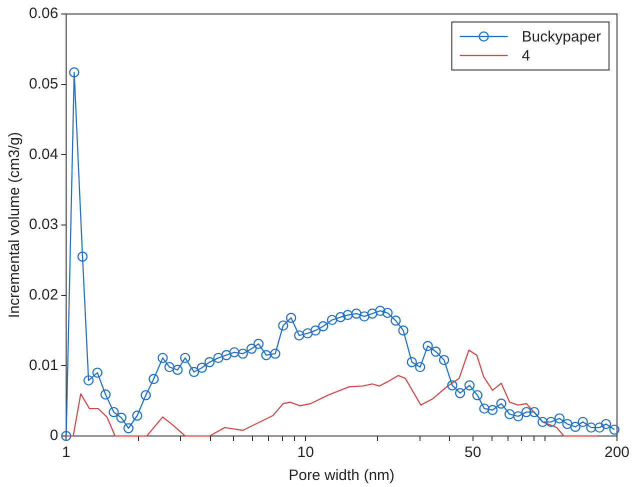 This screenshot has width=635, height=487. Describe the element at coordinates (341, 475) in the screenshot. I see `x-axis-title: Pore width (nm)` at that location.